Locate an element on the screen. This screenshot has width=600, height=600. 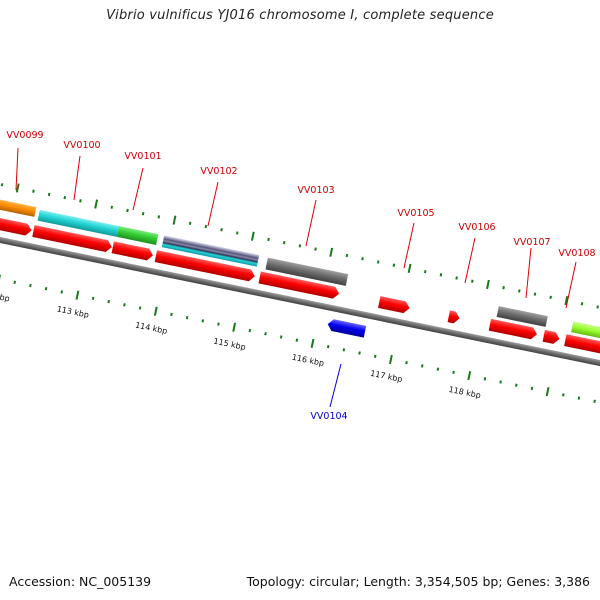
reverse-gene-lane is located at coordinates (347, 328).